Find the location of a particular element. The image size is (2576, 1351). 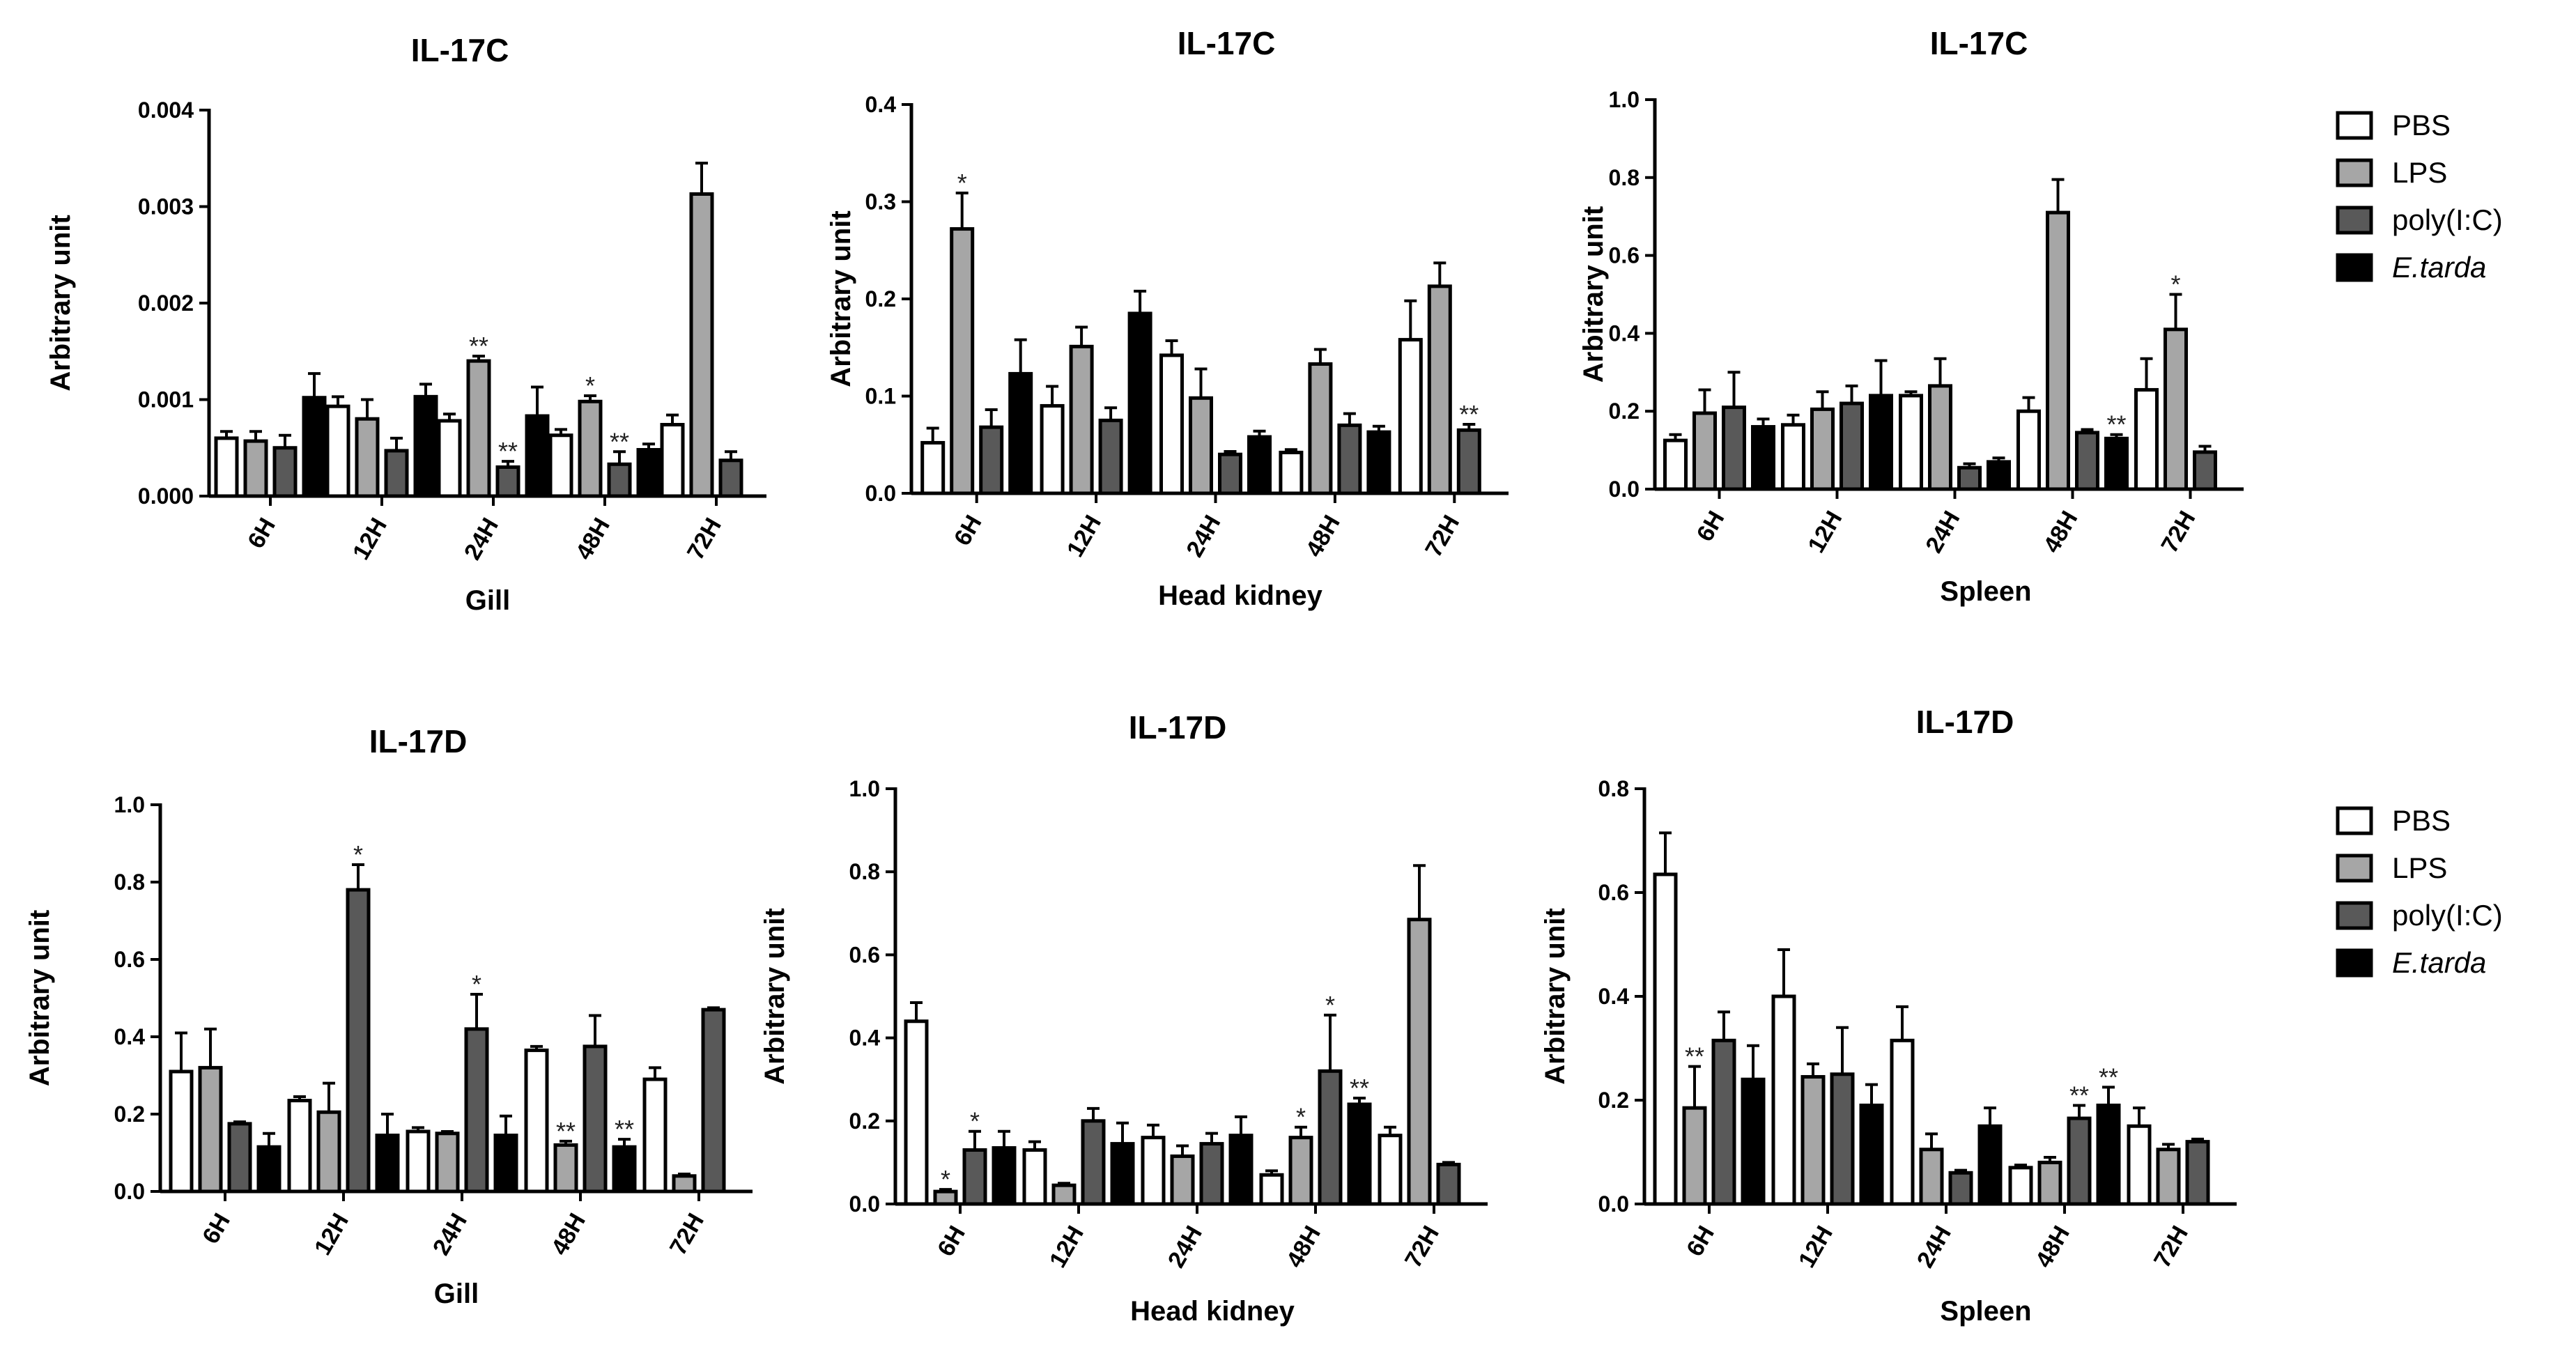

legend-label: PBS is located at coordinates (2421, 125).